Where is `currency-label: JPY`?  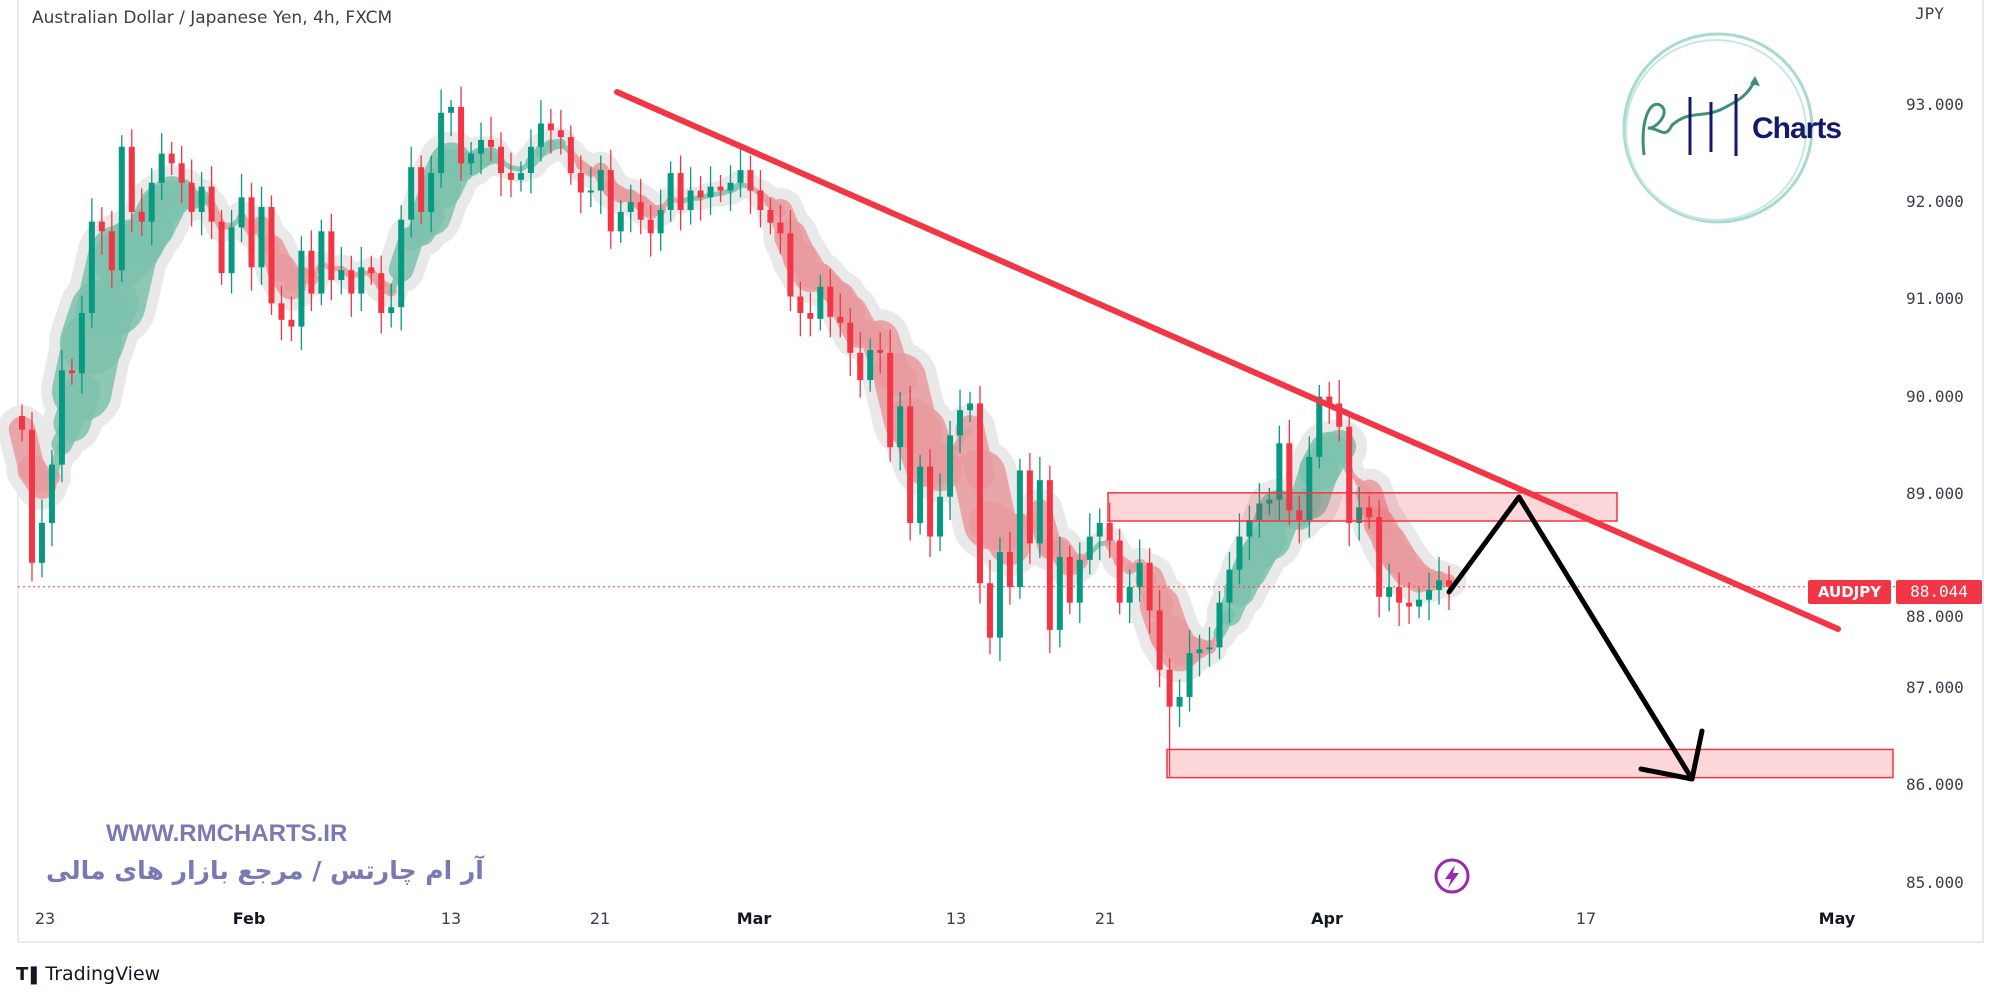 currency-label: JPY is located at coordinates (1929, 13).